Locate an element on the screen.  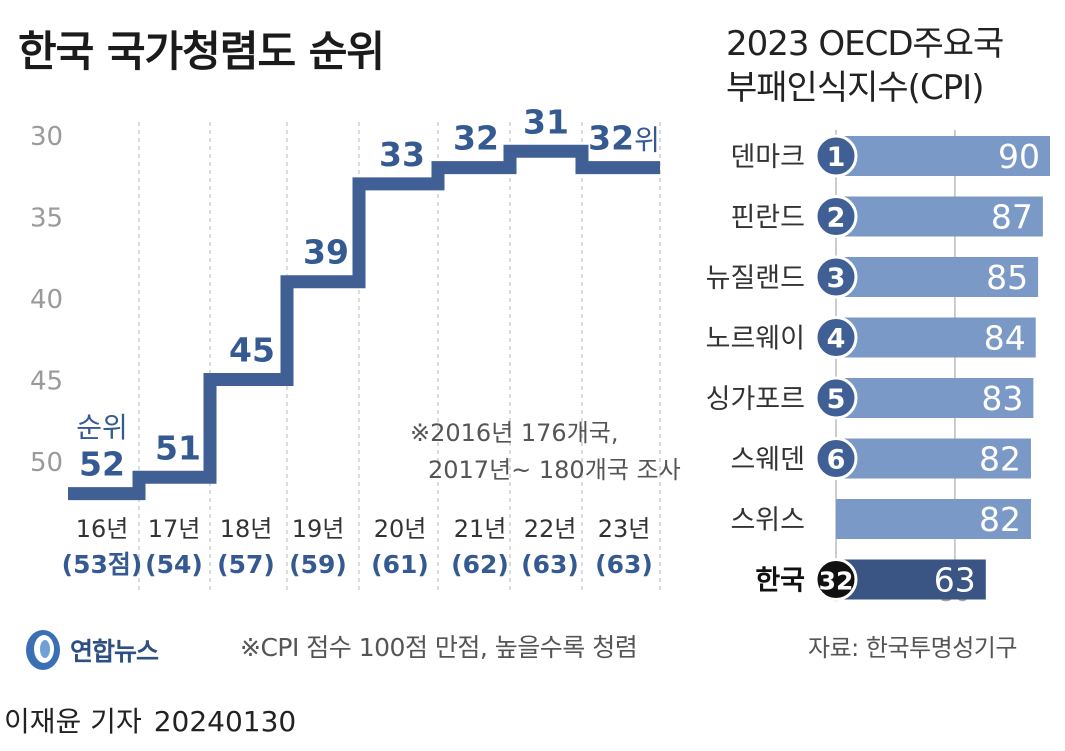
country-label: 스위스 is located at coordinates (767, 520).